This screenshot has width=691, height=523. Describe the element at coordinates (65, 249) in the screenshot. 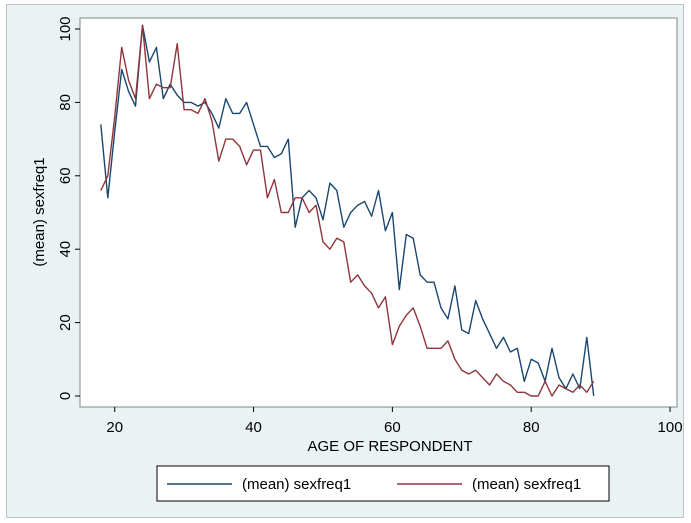

I see `y-tick-label: 40` at that location.